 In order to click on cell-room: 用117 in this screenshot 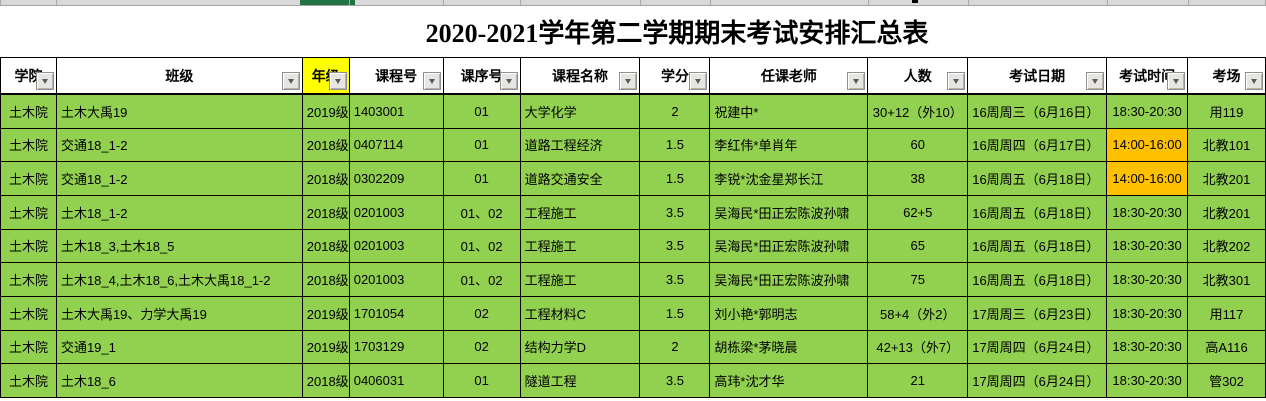, I will do `click(1227, 313)`.